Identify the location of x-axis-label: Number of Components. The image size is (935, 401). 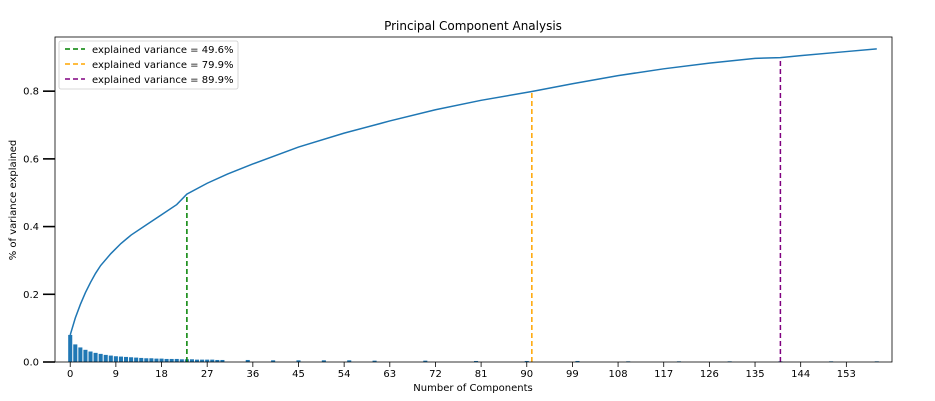
(472, 388).